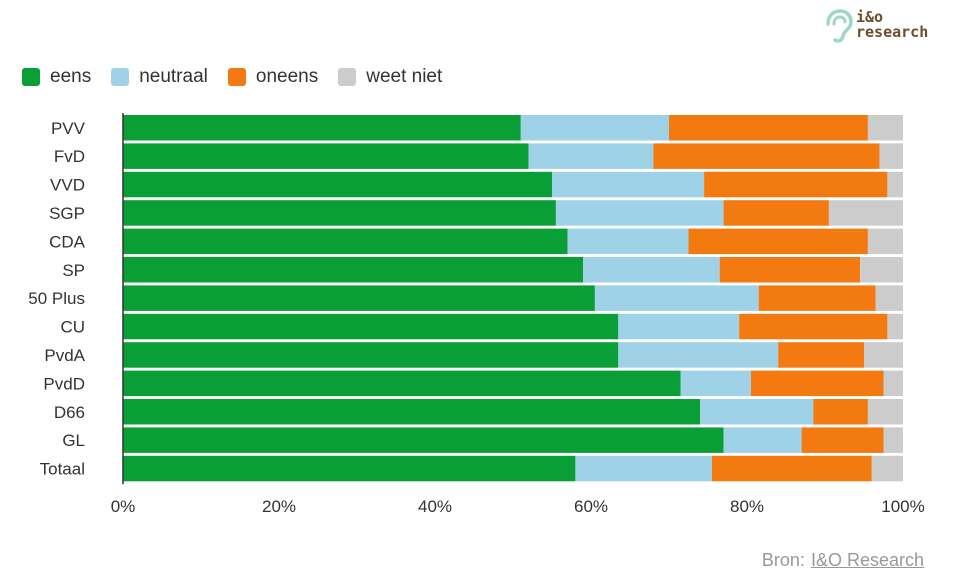 The height and width of the screenshot is (575, 980). I want to click on legend-item-eens: eens, so click(56, 77).